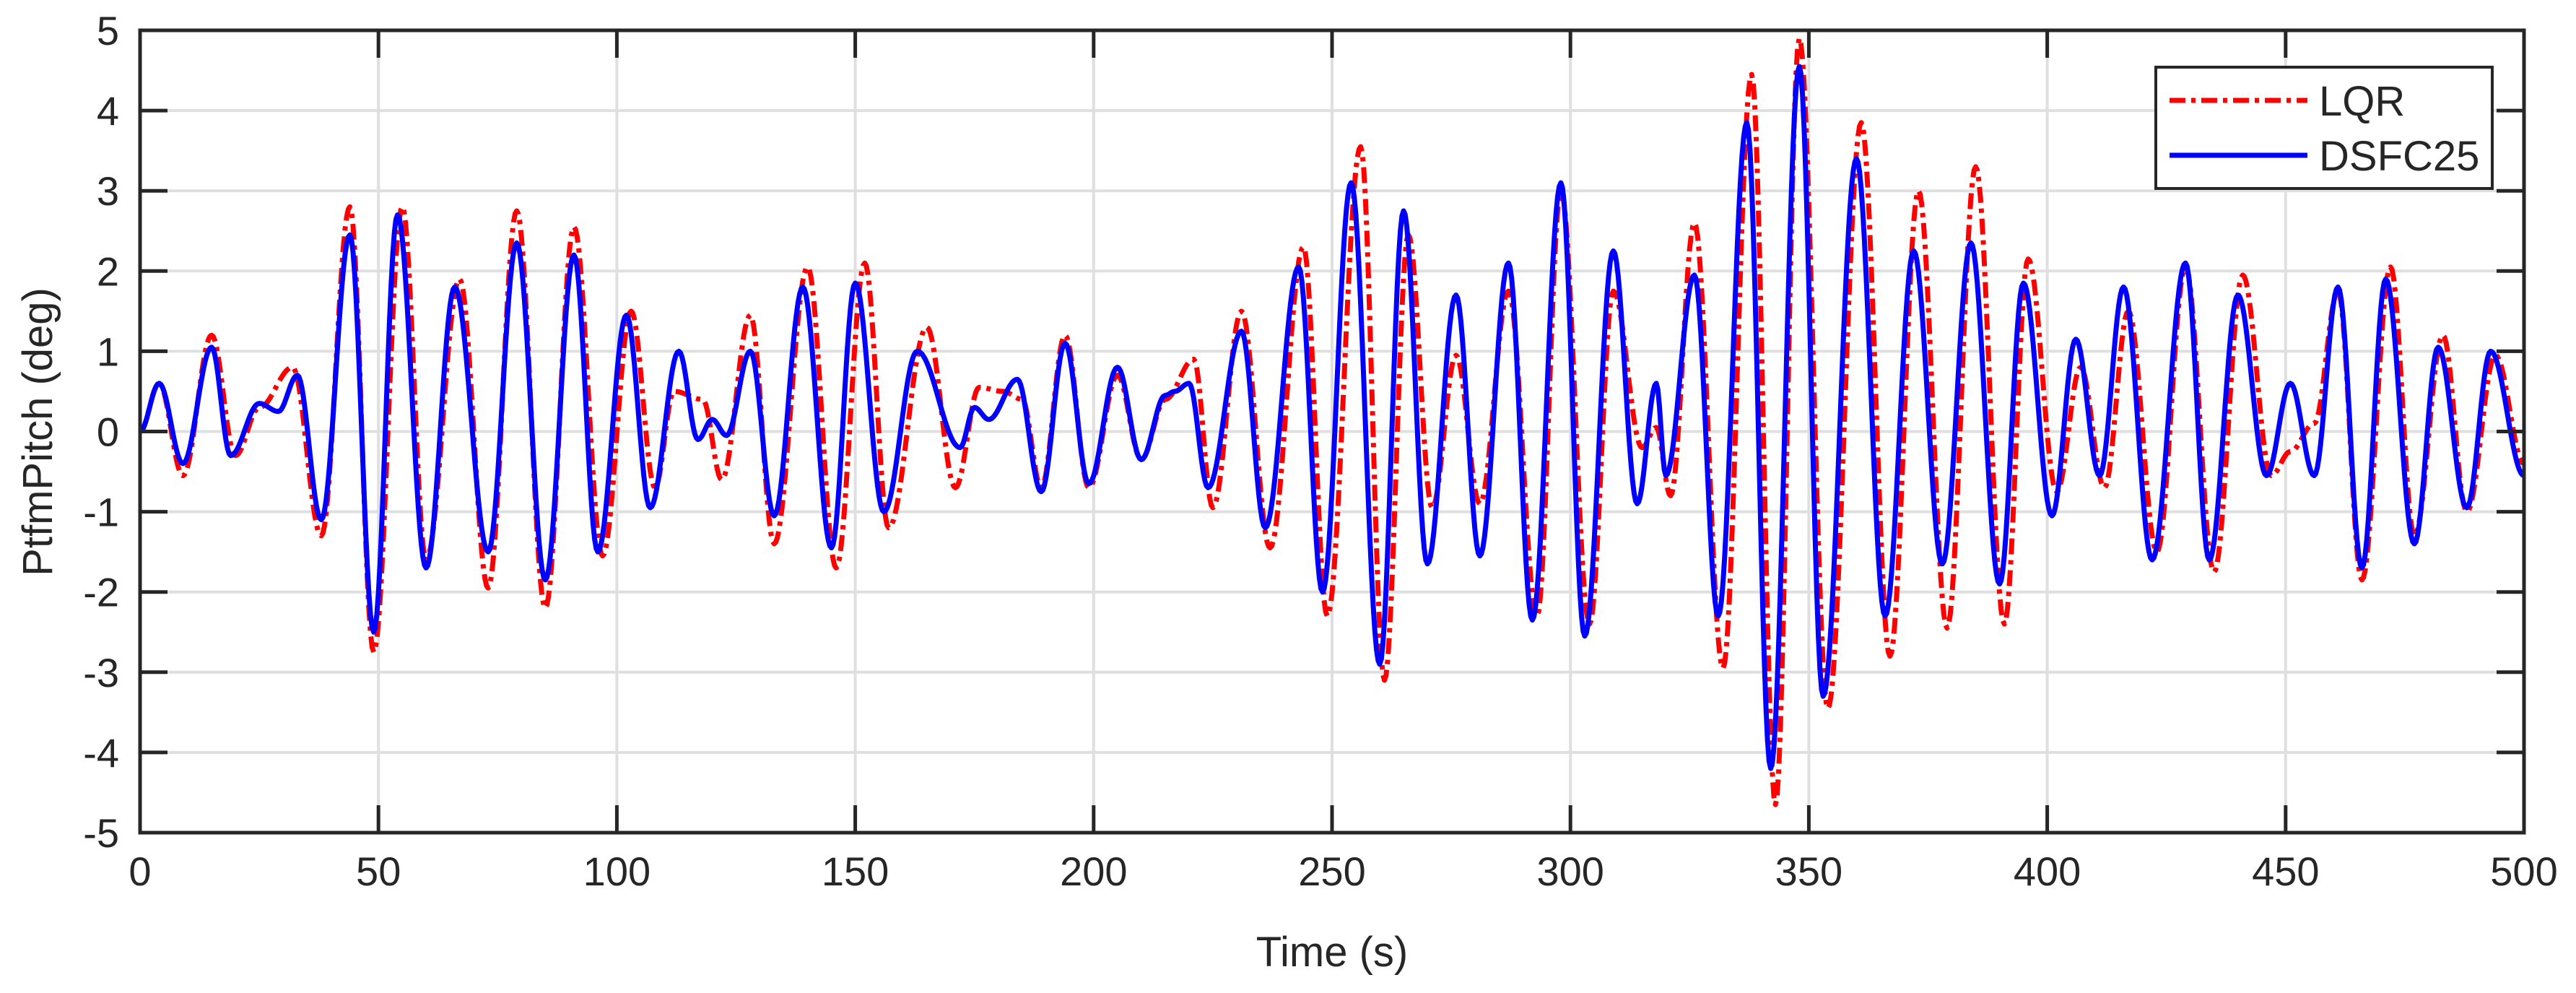  I want to click on x-tick-labels: 0 50 100 150 200 250 300 350 400 450 500, so click(1343, 871).